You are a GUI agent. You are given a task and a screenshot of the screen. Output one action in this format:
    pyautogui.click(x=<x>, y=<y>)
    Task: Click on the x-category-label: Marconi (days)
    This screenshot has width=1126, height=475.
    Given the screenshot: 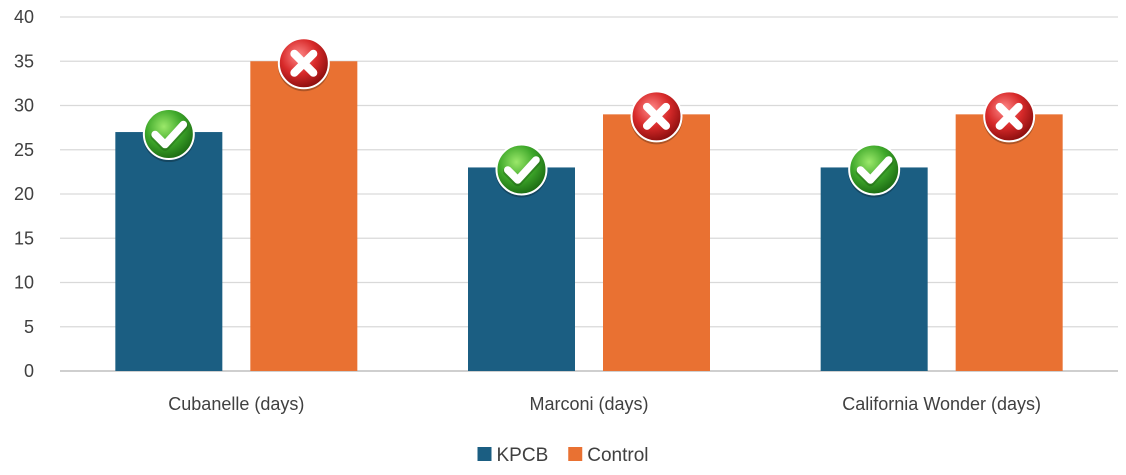 What is the action you would take?
    pyautogui.click(x=588, y=404)
    